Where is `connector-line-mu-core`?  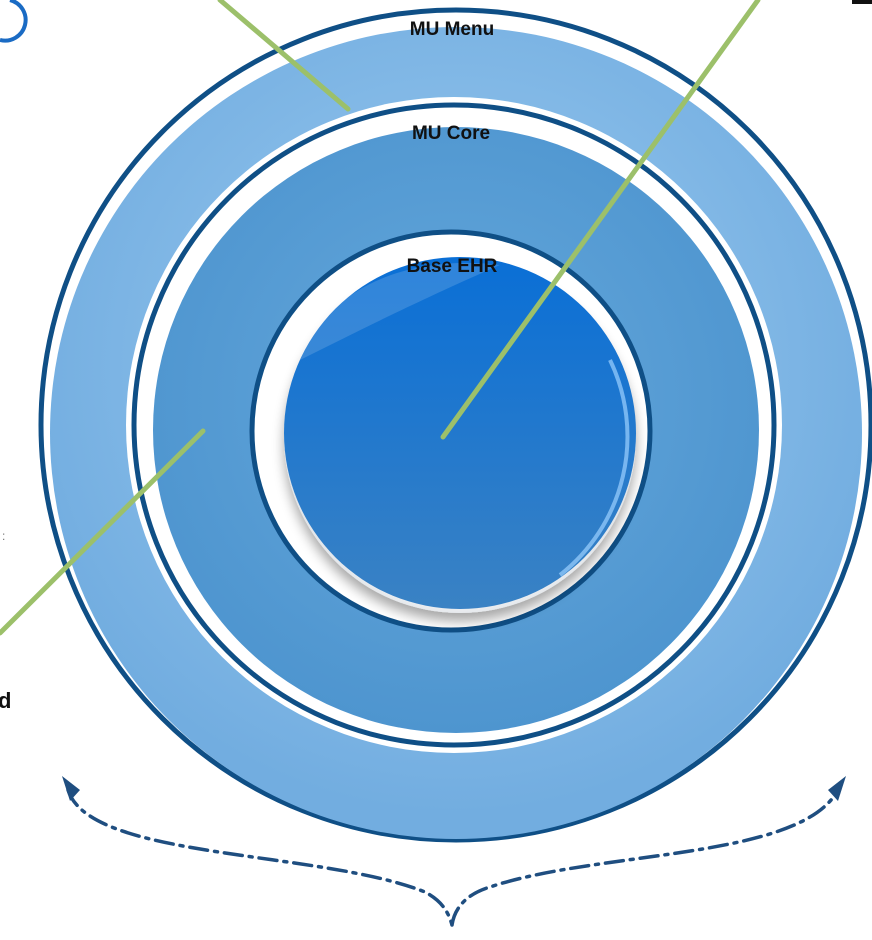
connector-line-mu-core is located at coordinates (103, 532).